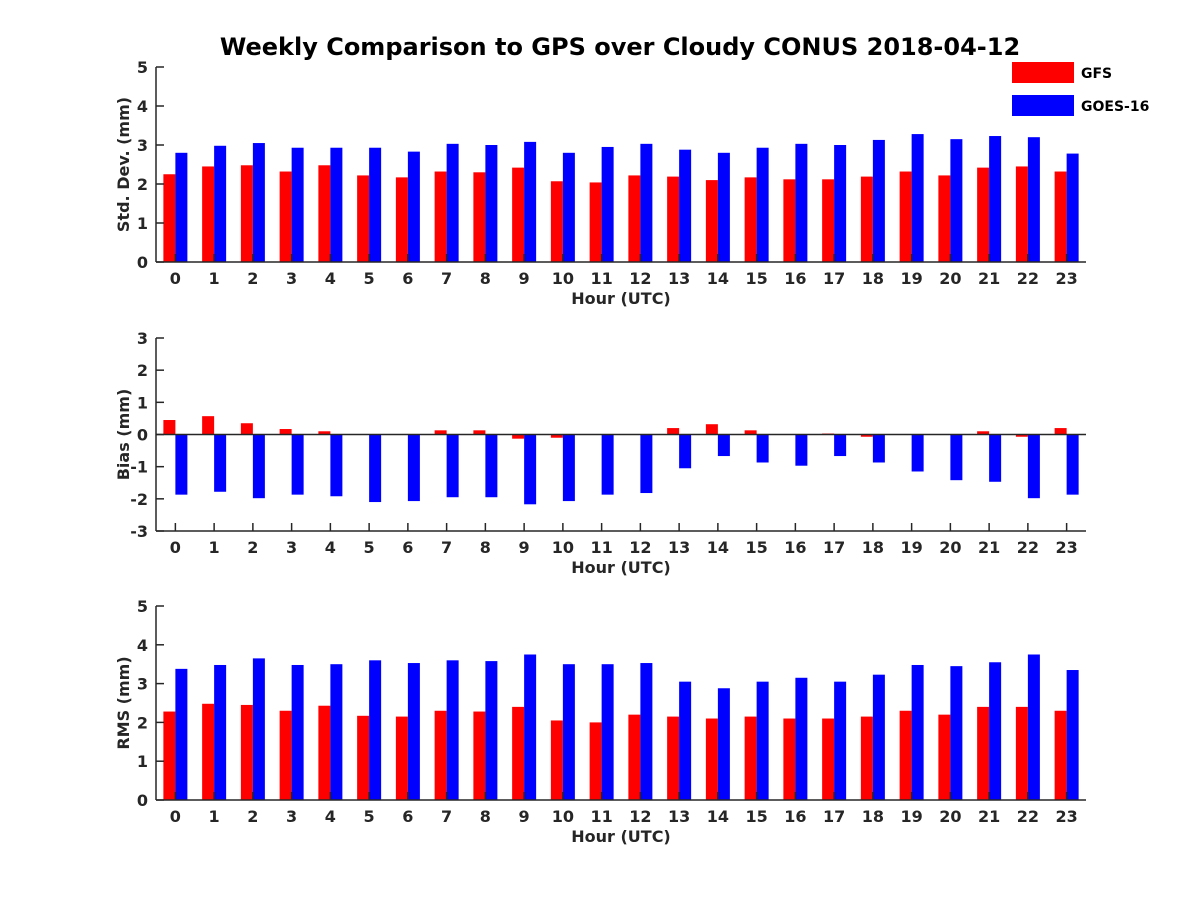 This screenshot has width=1200, height=900. What do you see at coordinates (950, 547) in the screenshot?
I see `x-tick-label: 20` at bounding box center [950, 547].